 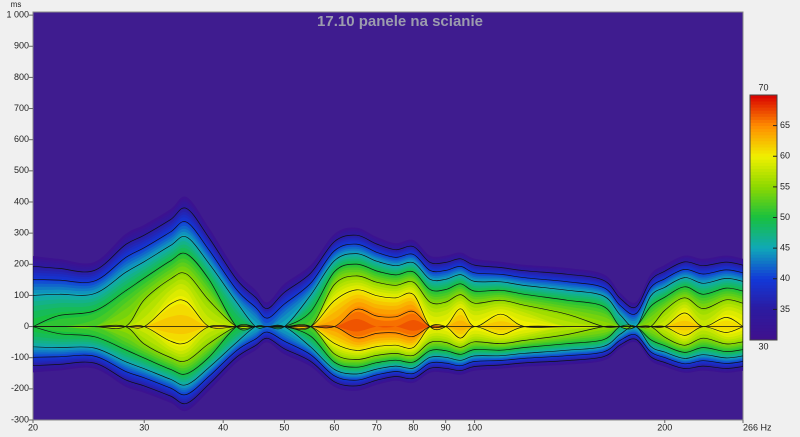 What do you see at coordinates (144, 427) in the screenshot?
I see `x-tick-label: 30` at bounding box center [144, 427].